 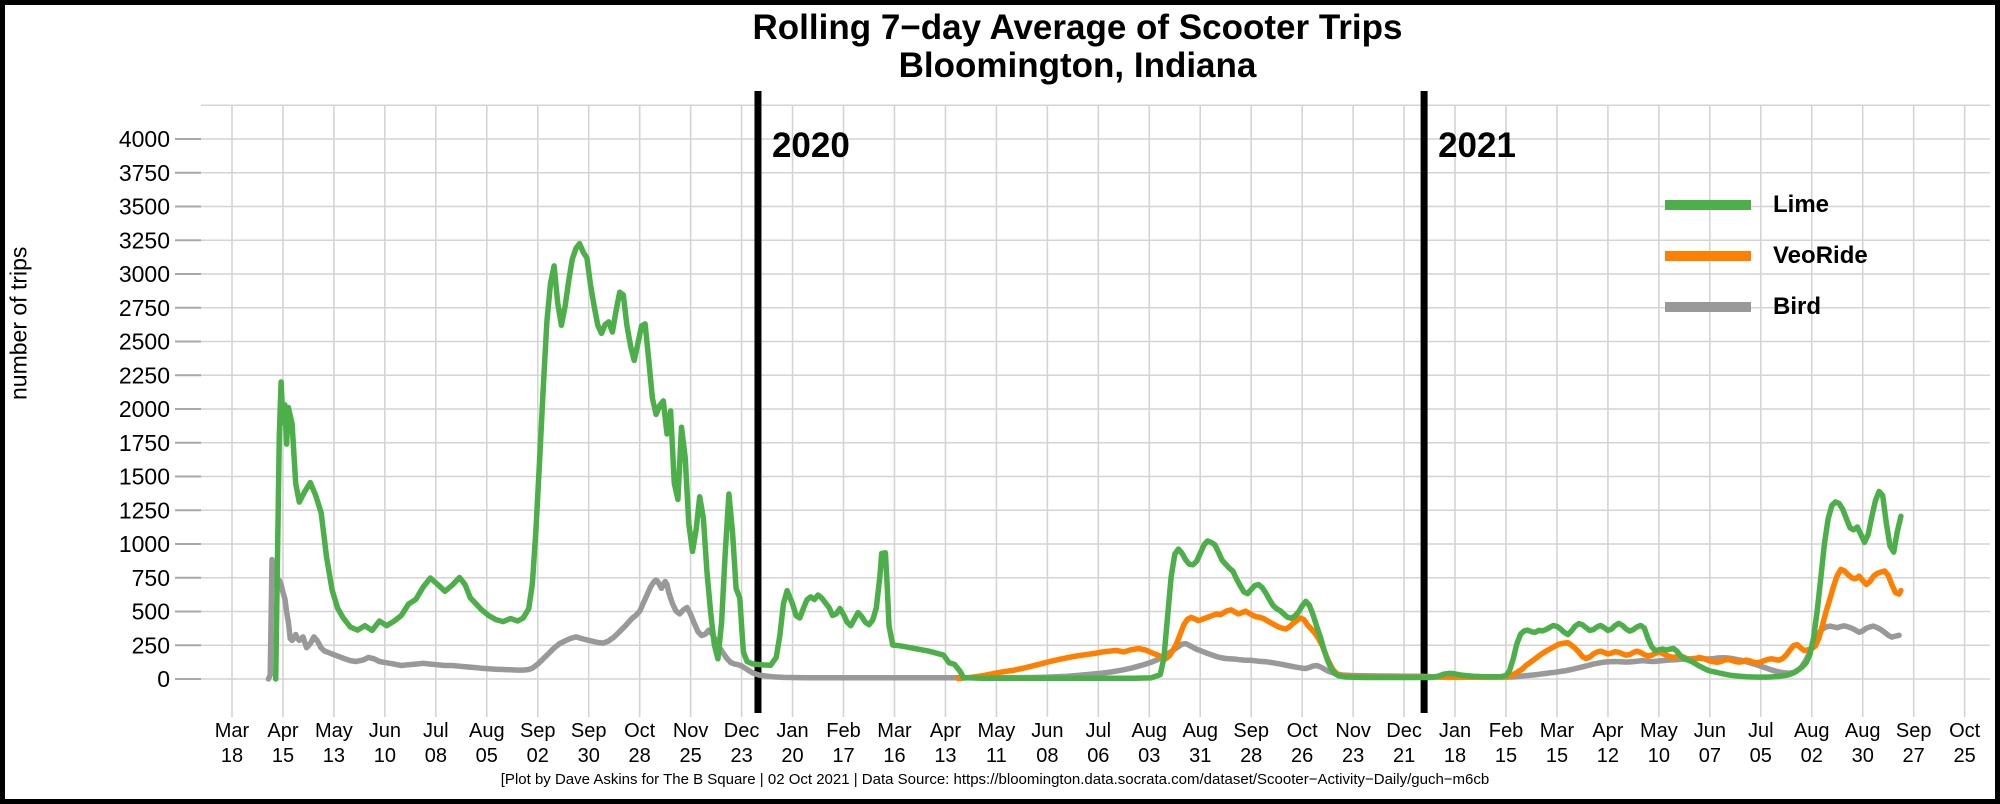 I want to click on y-axis-tick-label: 4000, so click(x=144, y=139).